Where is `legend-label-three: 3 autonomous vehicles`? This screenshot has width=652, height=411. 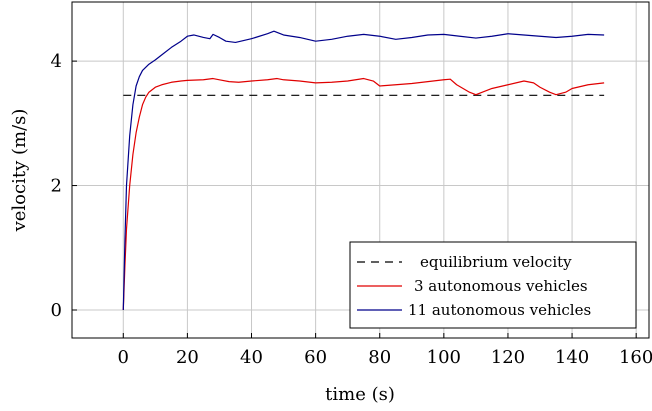
legend-label-three: 3 autonomous vehicles is located at coordinates (501, 286).